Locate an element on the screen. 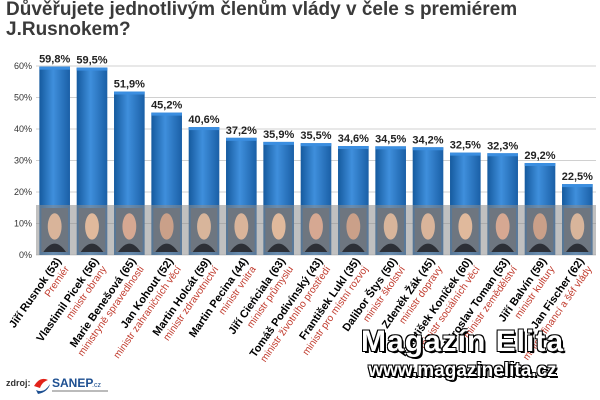  y-tick-label: 40% is located at coordinates (23, 129).